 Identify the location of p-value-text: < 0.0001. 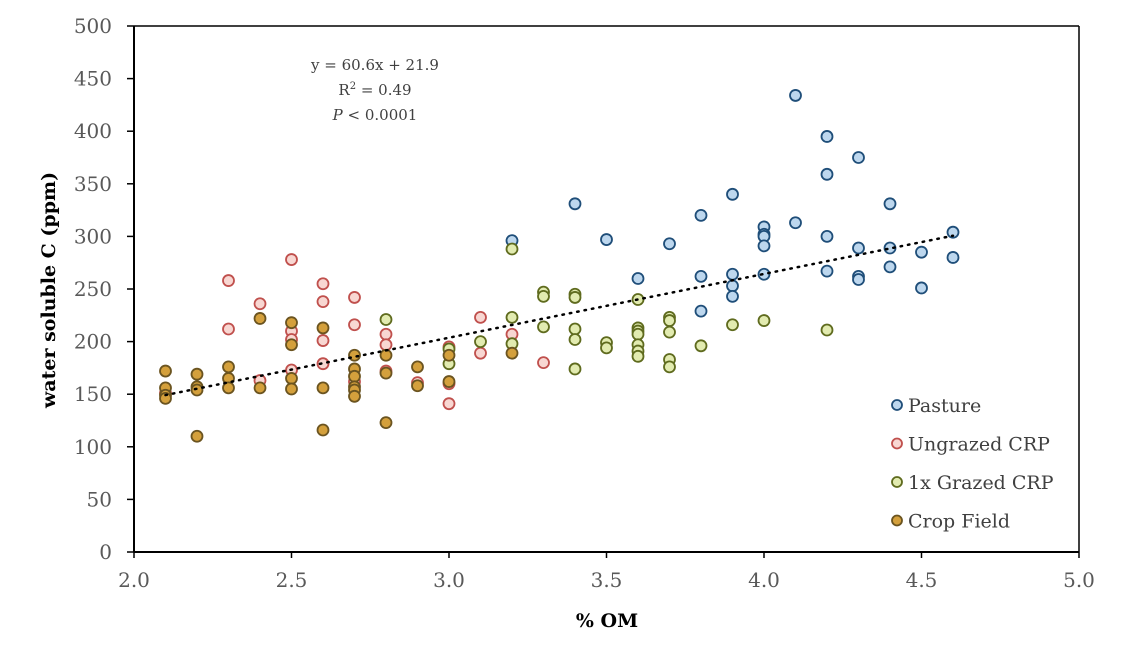
(380, 115).